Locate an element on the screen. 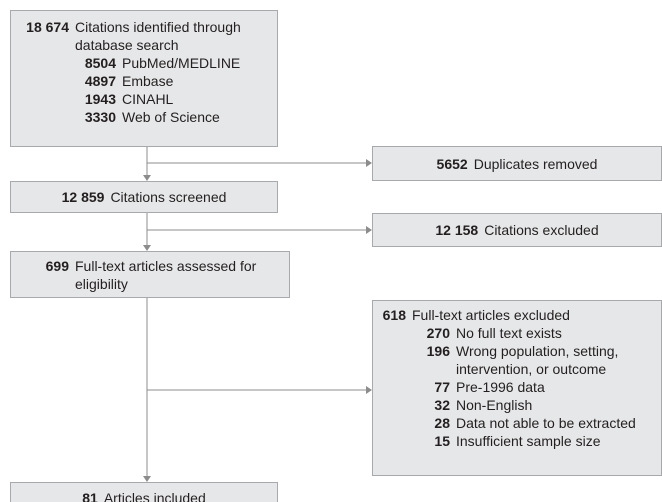 This screenshot has width=662, height=502. label: Citations excluded is located at coordinates (541, 230).